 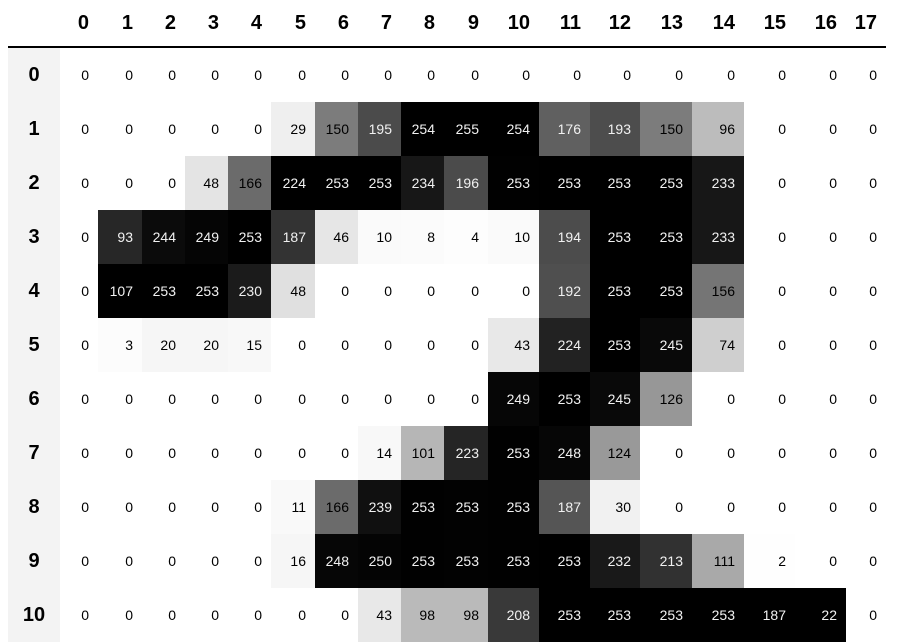 I want to click on table-cell: 239, so click(x=379, y=507).